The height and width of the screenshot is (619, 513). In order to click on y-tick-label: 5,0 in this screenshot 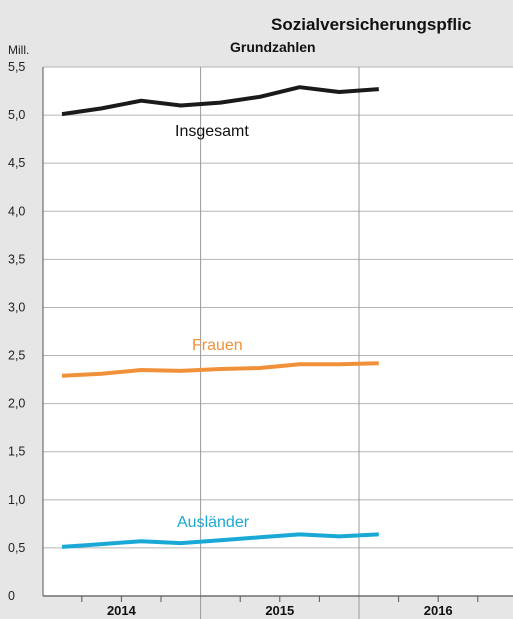, I will do `click(16, 115)`.